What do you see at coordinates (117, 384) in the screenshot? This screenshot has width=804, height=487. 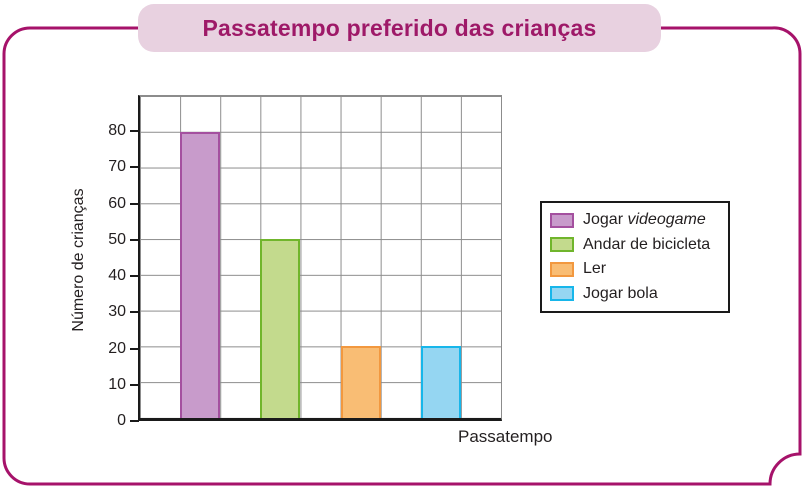 I see `y-tick-label: 10` at bounding box center [117, 384].